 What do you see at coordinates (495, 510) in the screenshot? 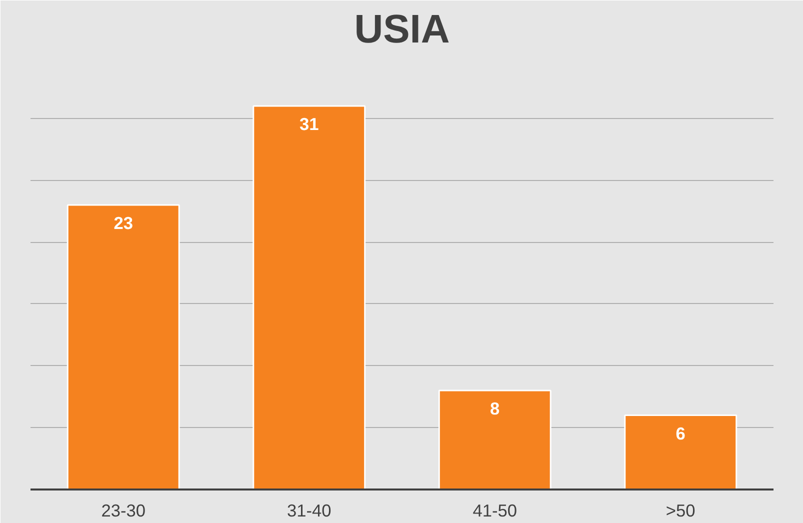
I see `x-tick-label: 41-50` at bounding box center [495, 510].